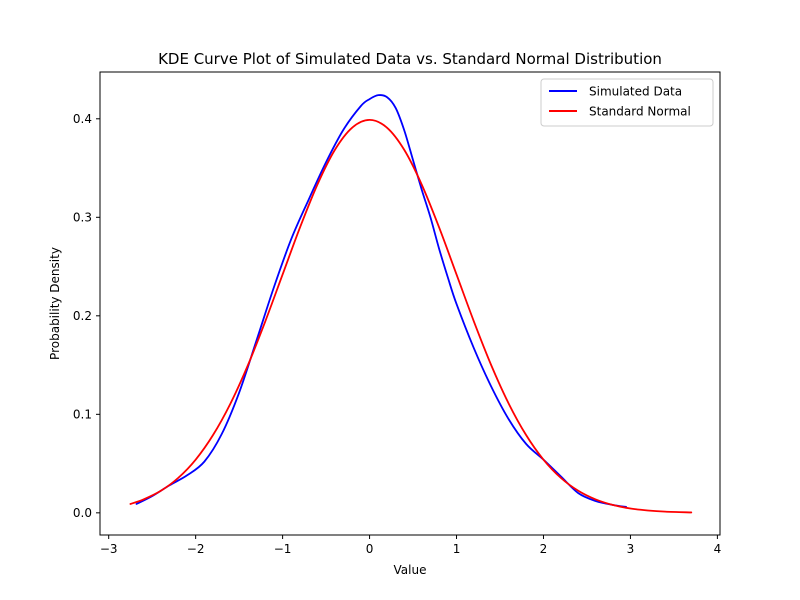 Image resolution: width=800 pixels, height=600 pixels. Describe the element at coordinates (82, 414) in the screenshot. I see `y-tick-label: 0.1` at that location.